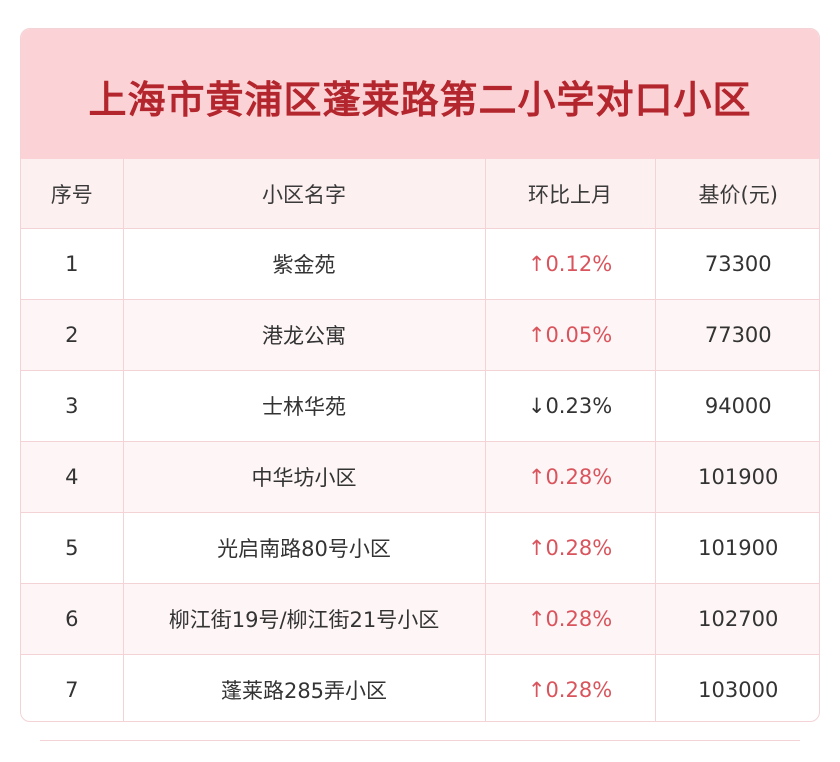 This screenshot has width=840, height=762. Describe the element at coordinates (304, 264) in the screenshot. I see `community-name: 紫金苑` at that location.